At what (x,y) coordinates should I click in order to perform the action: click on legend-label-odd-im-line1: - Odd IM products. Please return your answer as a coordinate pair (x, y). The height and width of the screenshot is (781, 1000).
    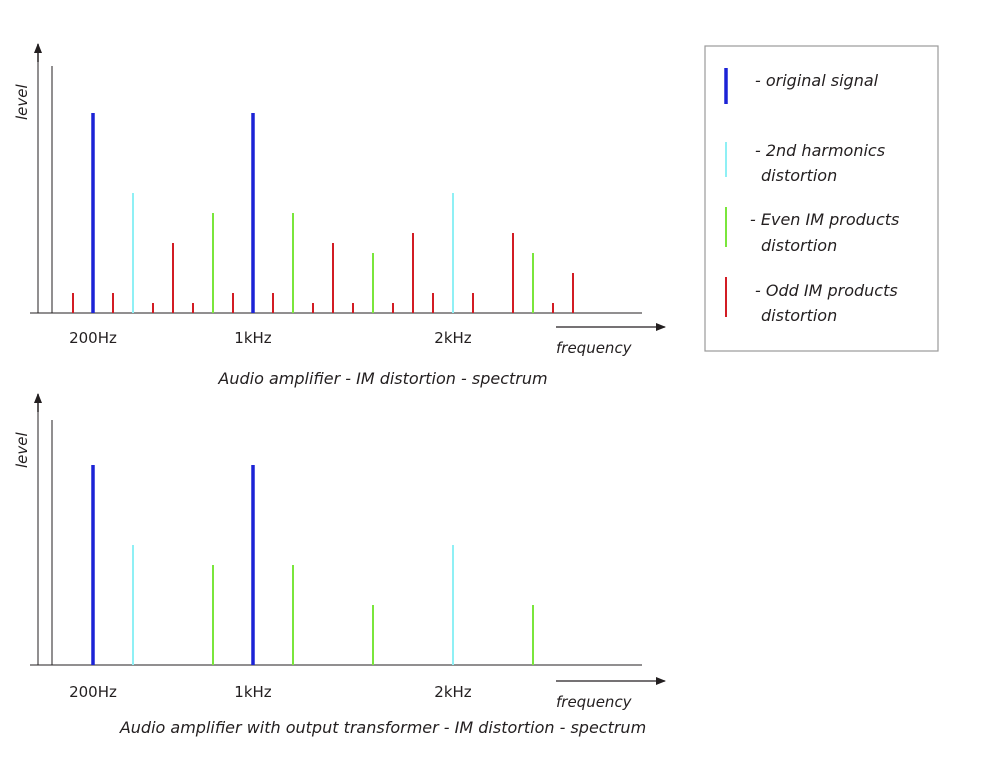
    Looking at the image, I should click on (826, 290).